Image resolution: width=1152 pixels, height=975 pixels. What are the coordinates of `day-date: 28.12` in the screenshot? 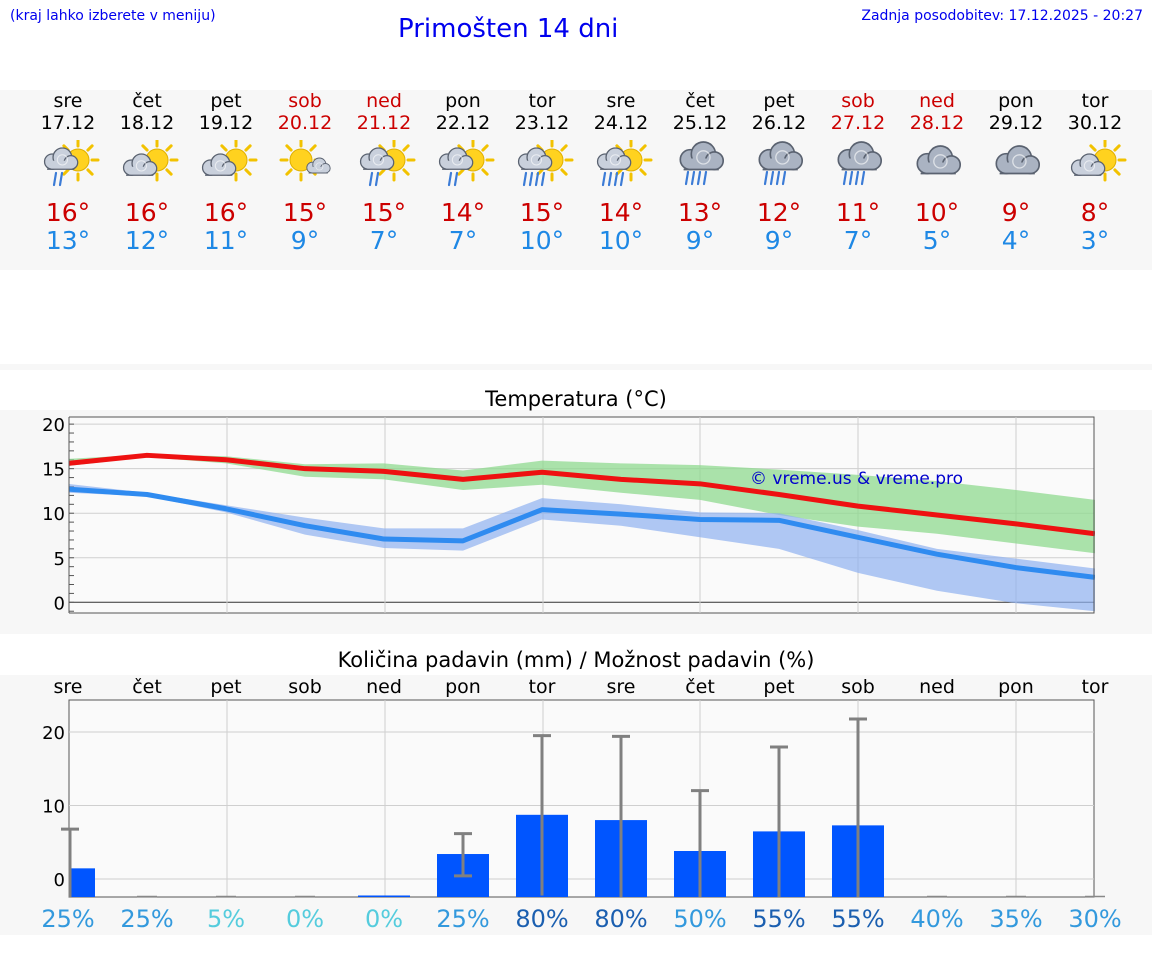 It's located at (937, 123).